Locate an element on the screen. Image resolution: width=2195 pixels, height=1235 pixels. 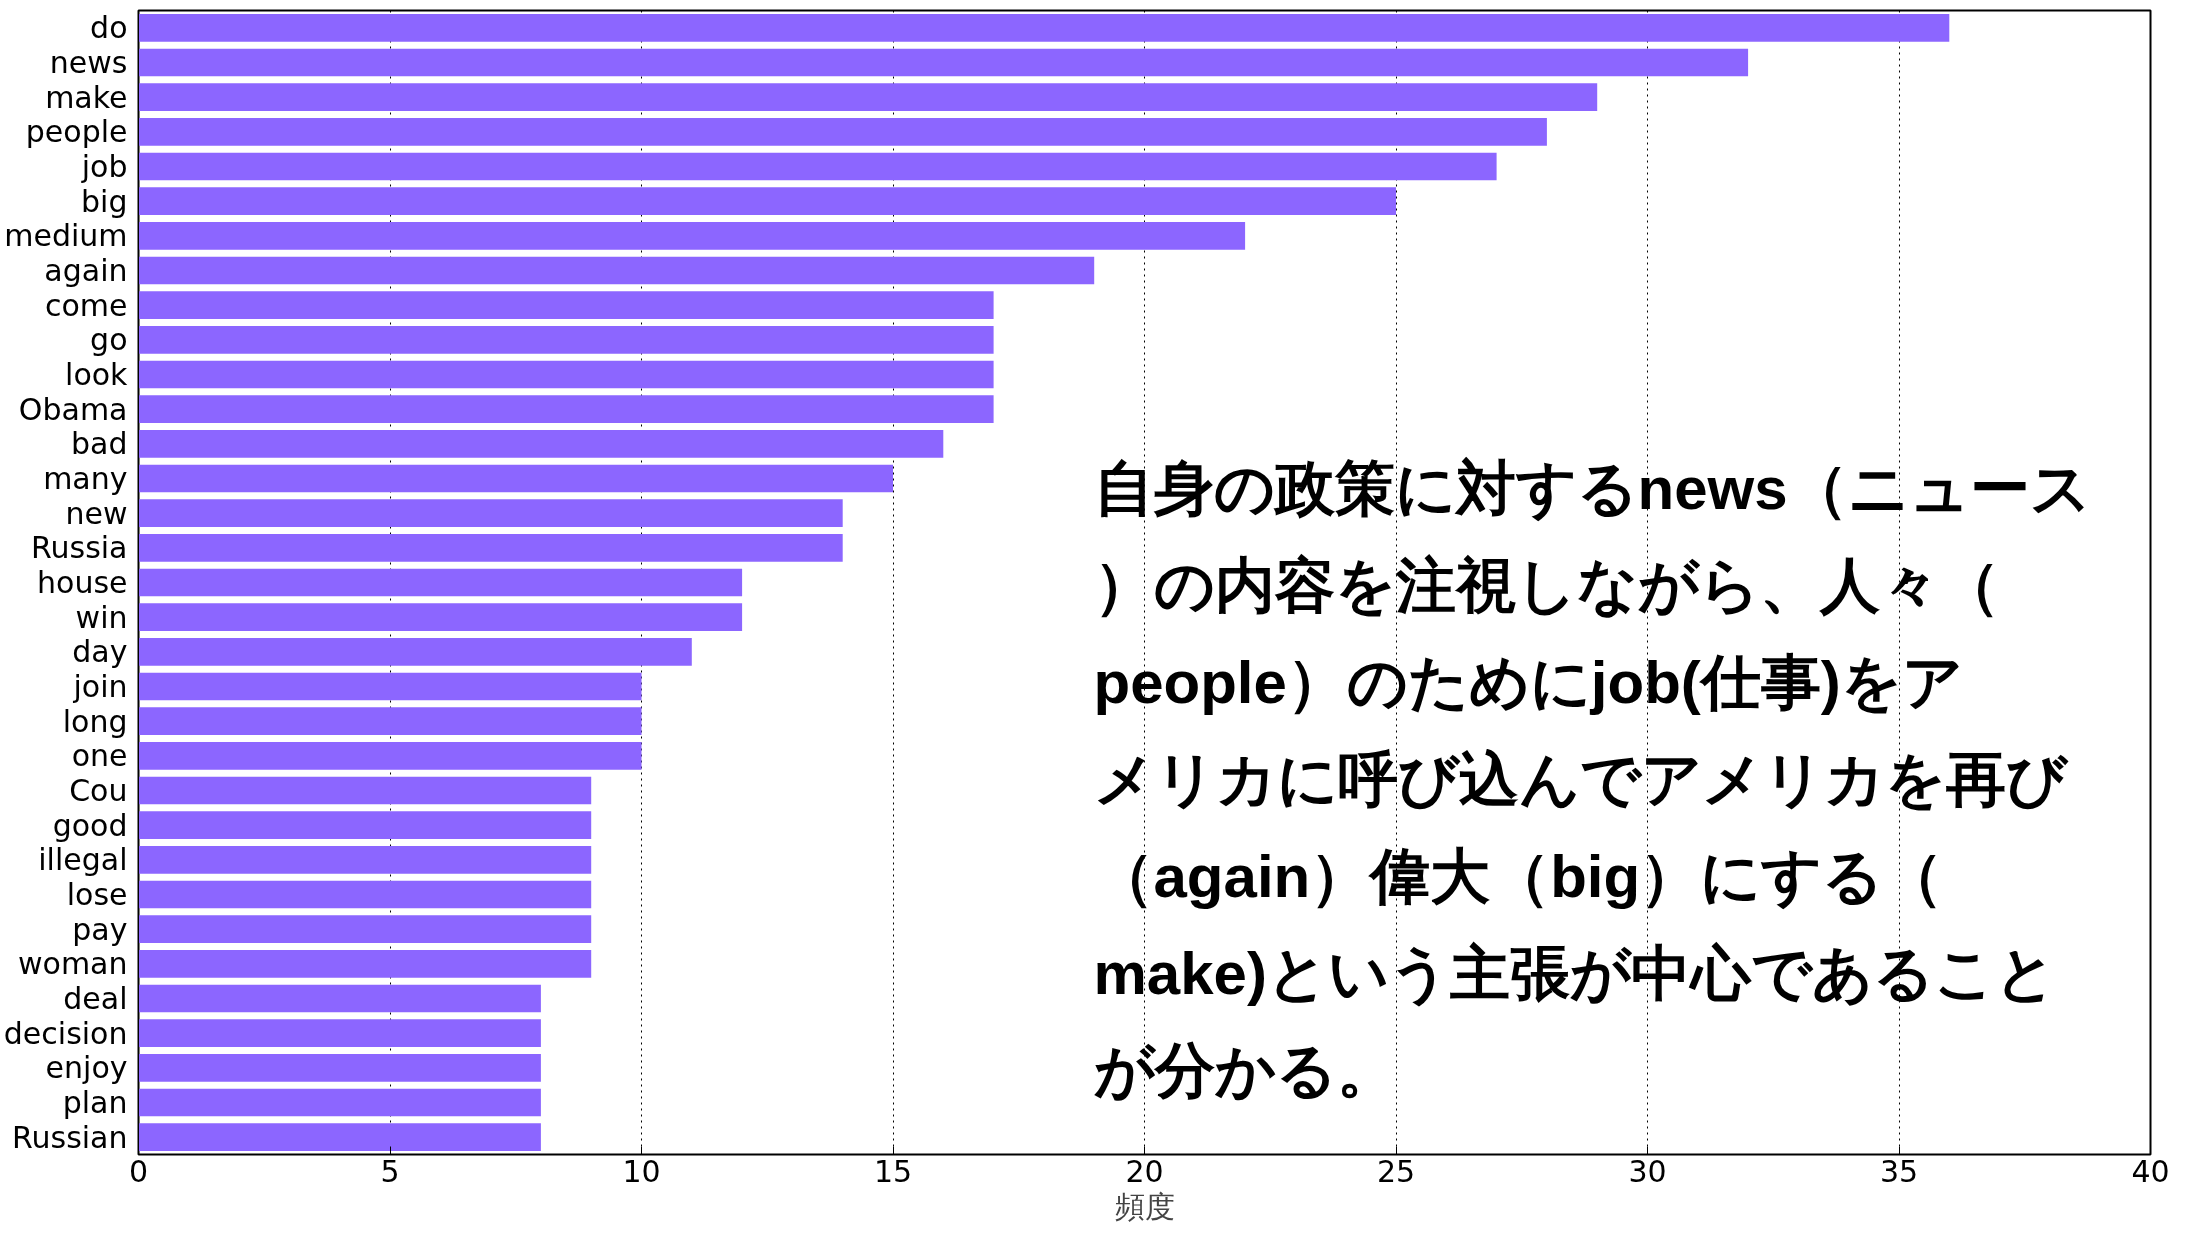
y-tick-label: pay is located at coordinates (100, 929).